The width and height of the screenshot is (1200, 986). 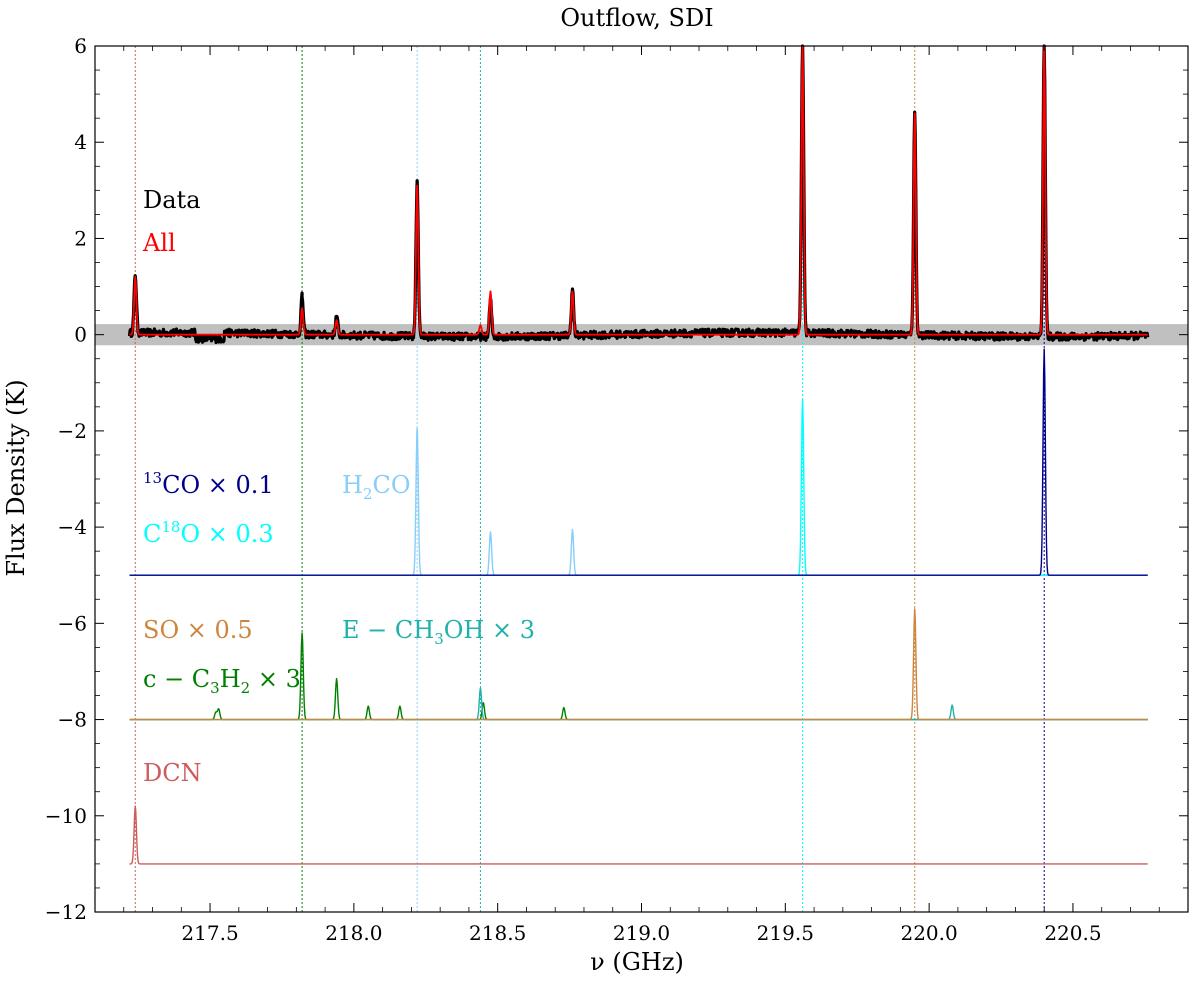 I want to click on x-tick-label-0: 217.5, so click(x=209, y=933).